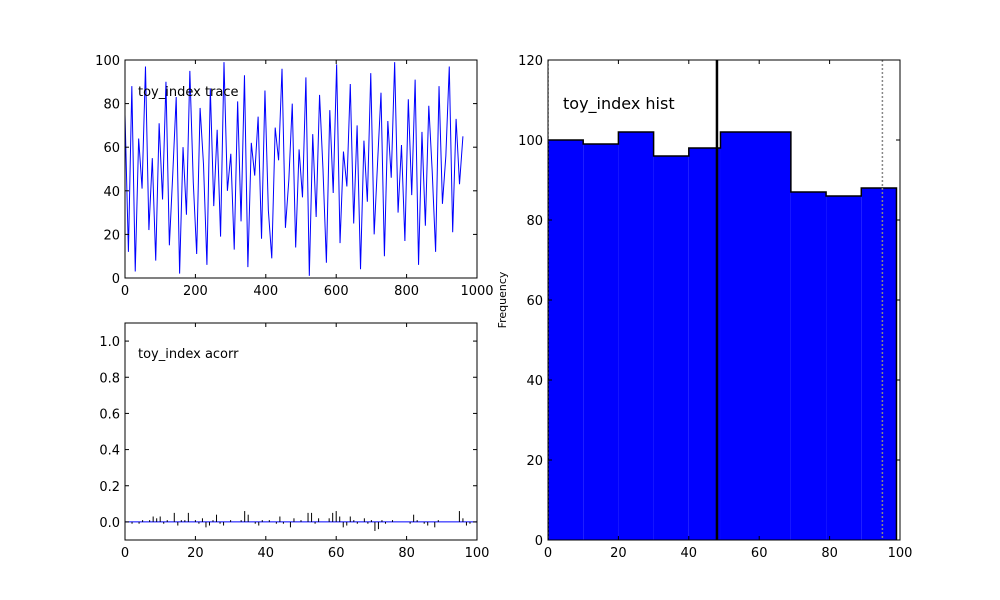 Image resolution: width=1000 pixels, height=600 pixels. Describe the element at coordinates (109, 414) in the screenshot. I see `y-tick-label: 0.6` at that location.